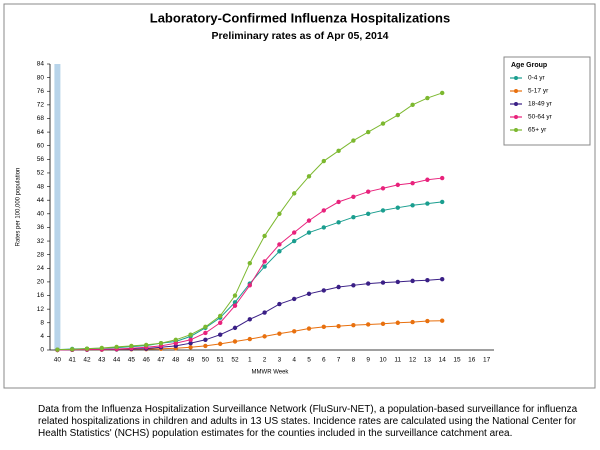 The width and height of the screenshot is (600, 450). I want to click on x-tick-label: 2, so click(265, 360).